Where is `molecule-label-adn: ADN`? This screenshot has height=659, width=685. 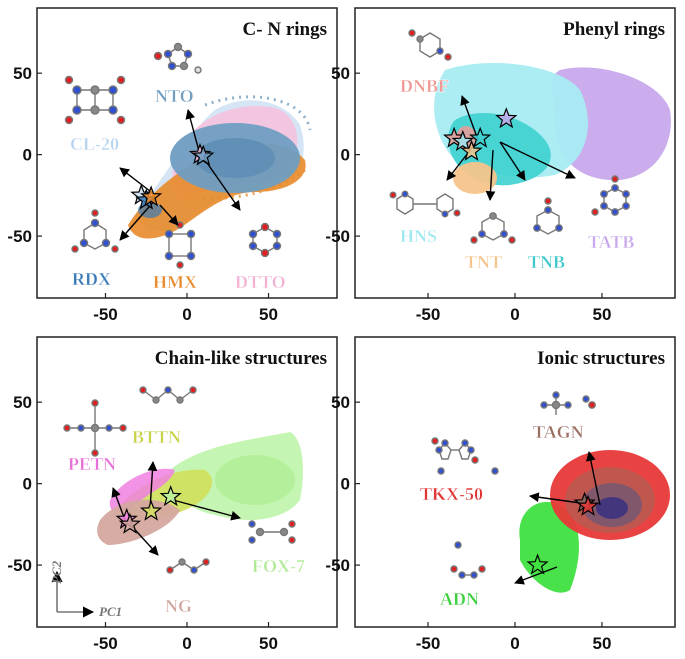 molecule-label-adn: ADN is located at coordinates (459, 599).